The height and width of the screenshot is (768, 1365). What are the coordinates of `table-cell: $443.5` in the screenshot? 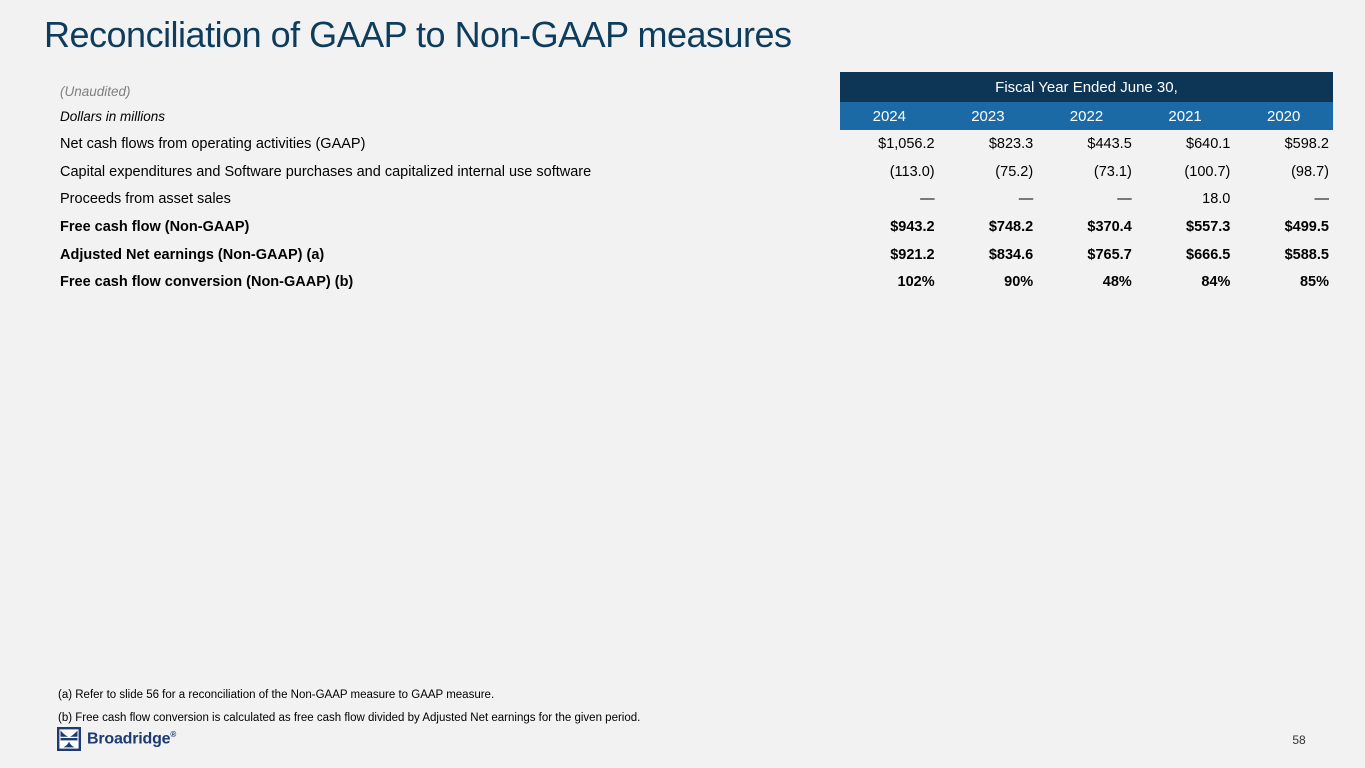 It's located at (1109, 143).